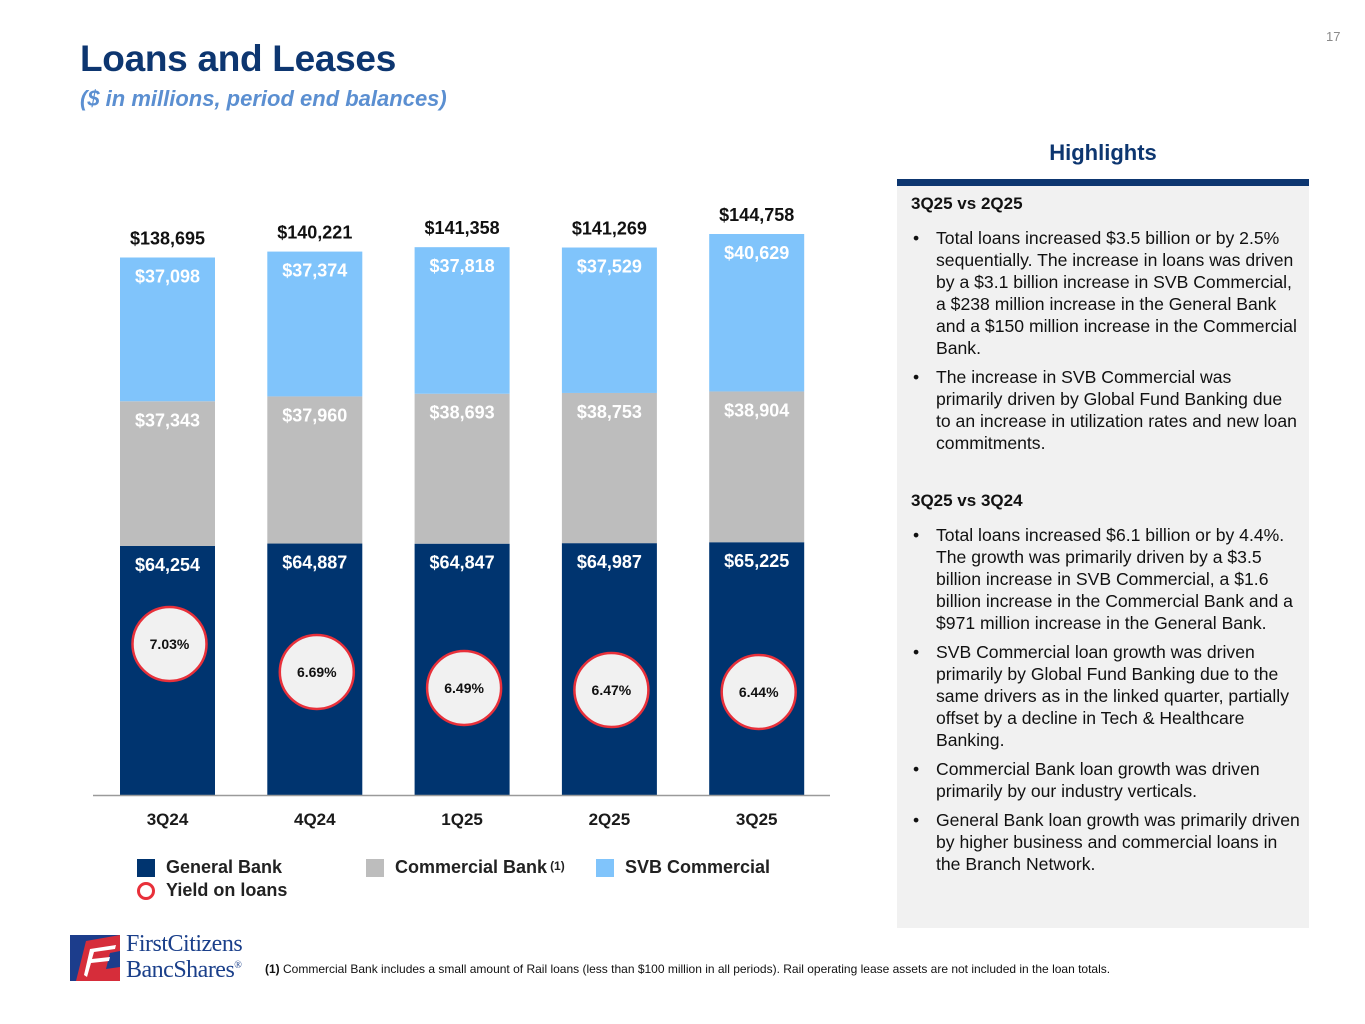  I want to click on legend-item-svb-commercial: SVB Commercial, so click(683, 867).